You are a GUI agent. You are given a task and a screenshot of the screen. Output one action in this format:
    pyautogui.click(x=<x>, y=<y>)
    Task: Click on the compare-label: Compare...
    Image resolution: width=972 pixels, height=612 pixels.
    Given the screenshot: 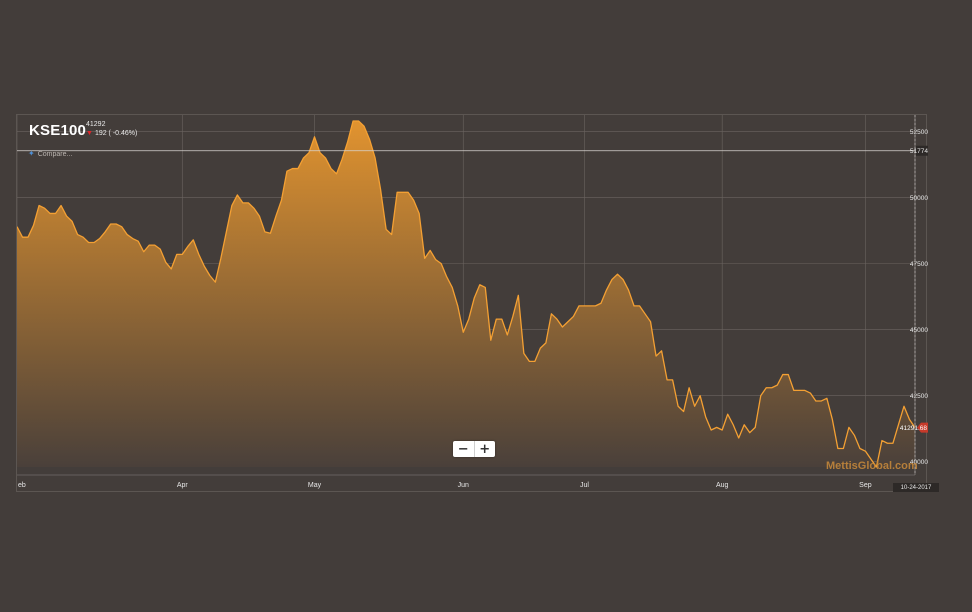 What is the action you would take?
    pyautogui.click(x=55, y=154)
    